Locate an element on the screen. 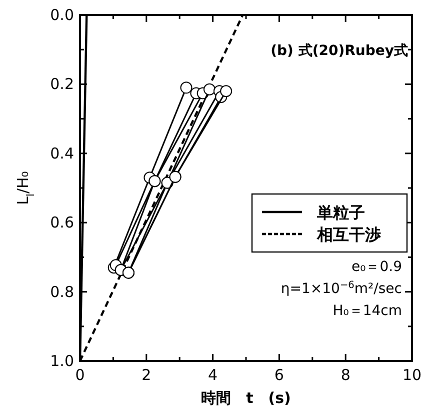 The width and height of the screenshot is (429, 412). annotation: (b) 式(20)Rubey式 is located at coordinates (339, 51).